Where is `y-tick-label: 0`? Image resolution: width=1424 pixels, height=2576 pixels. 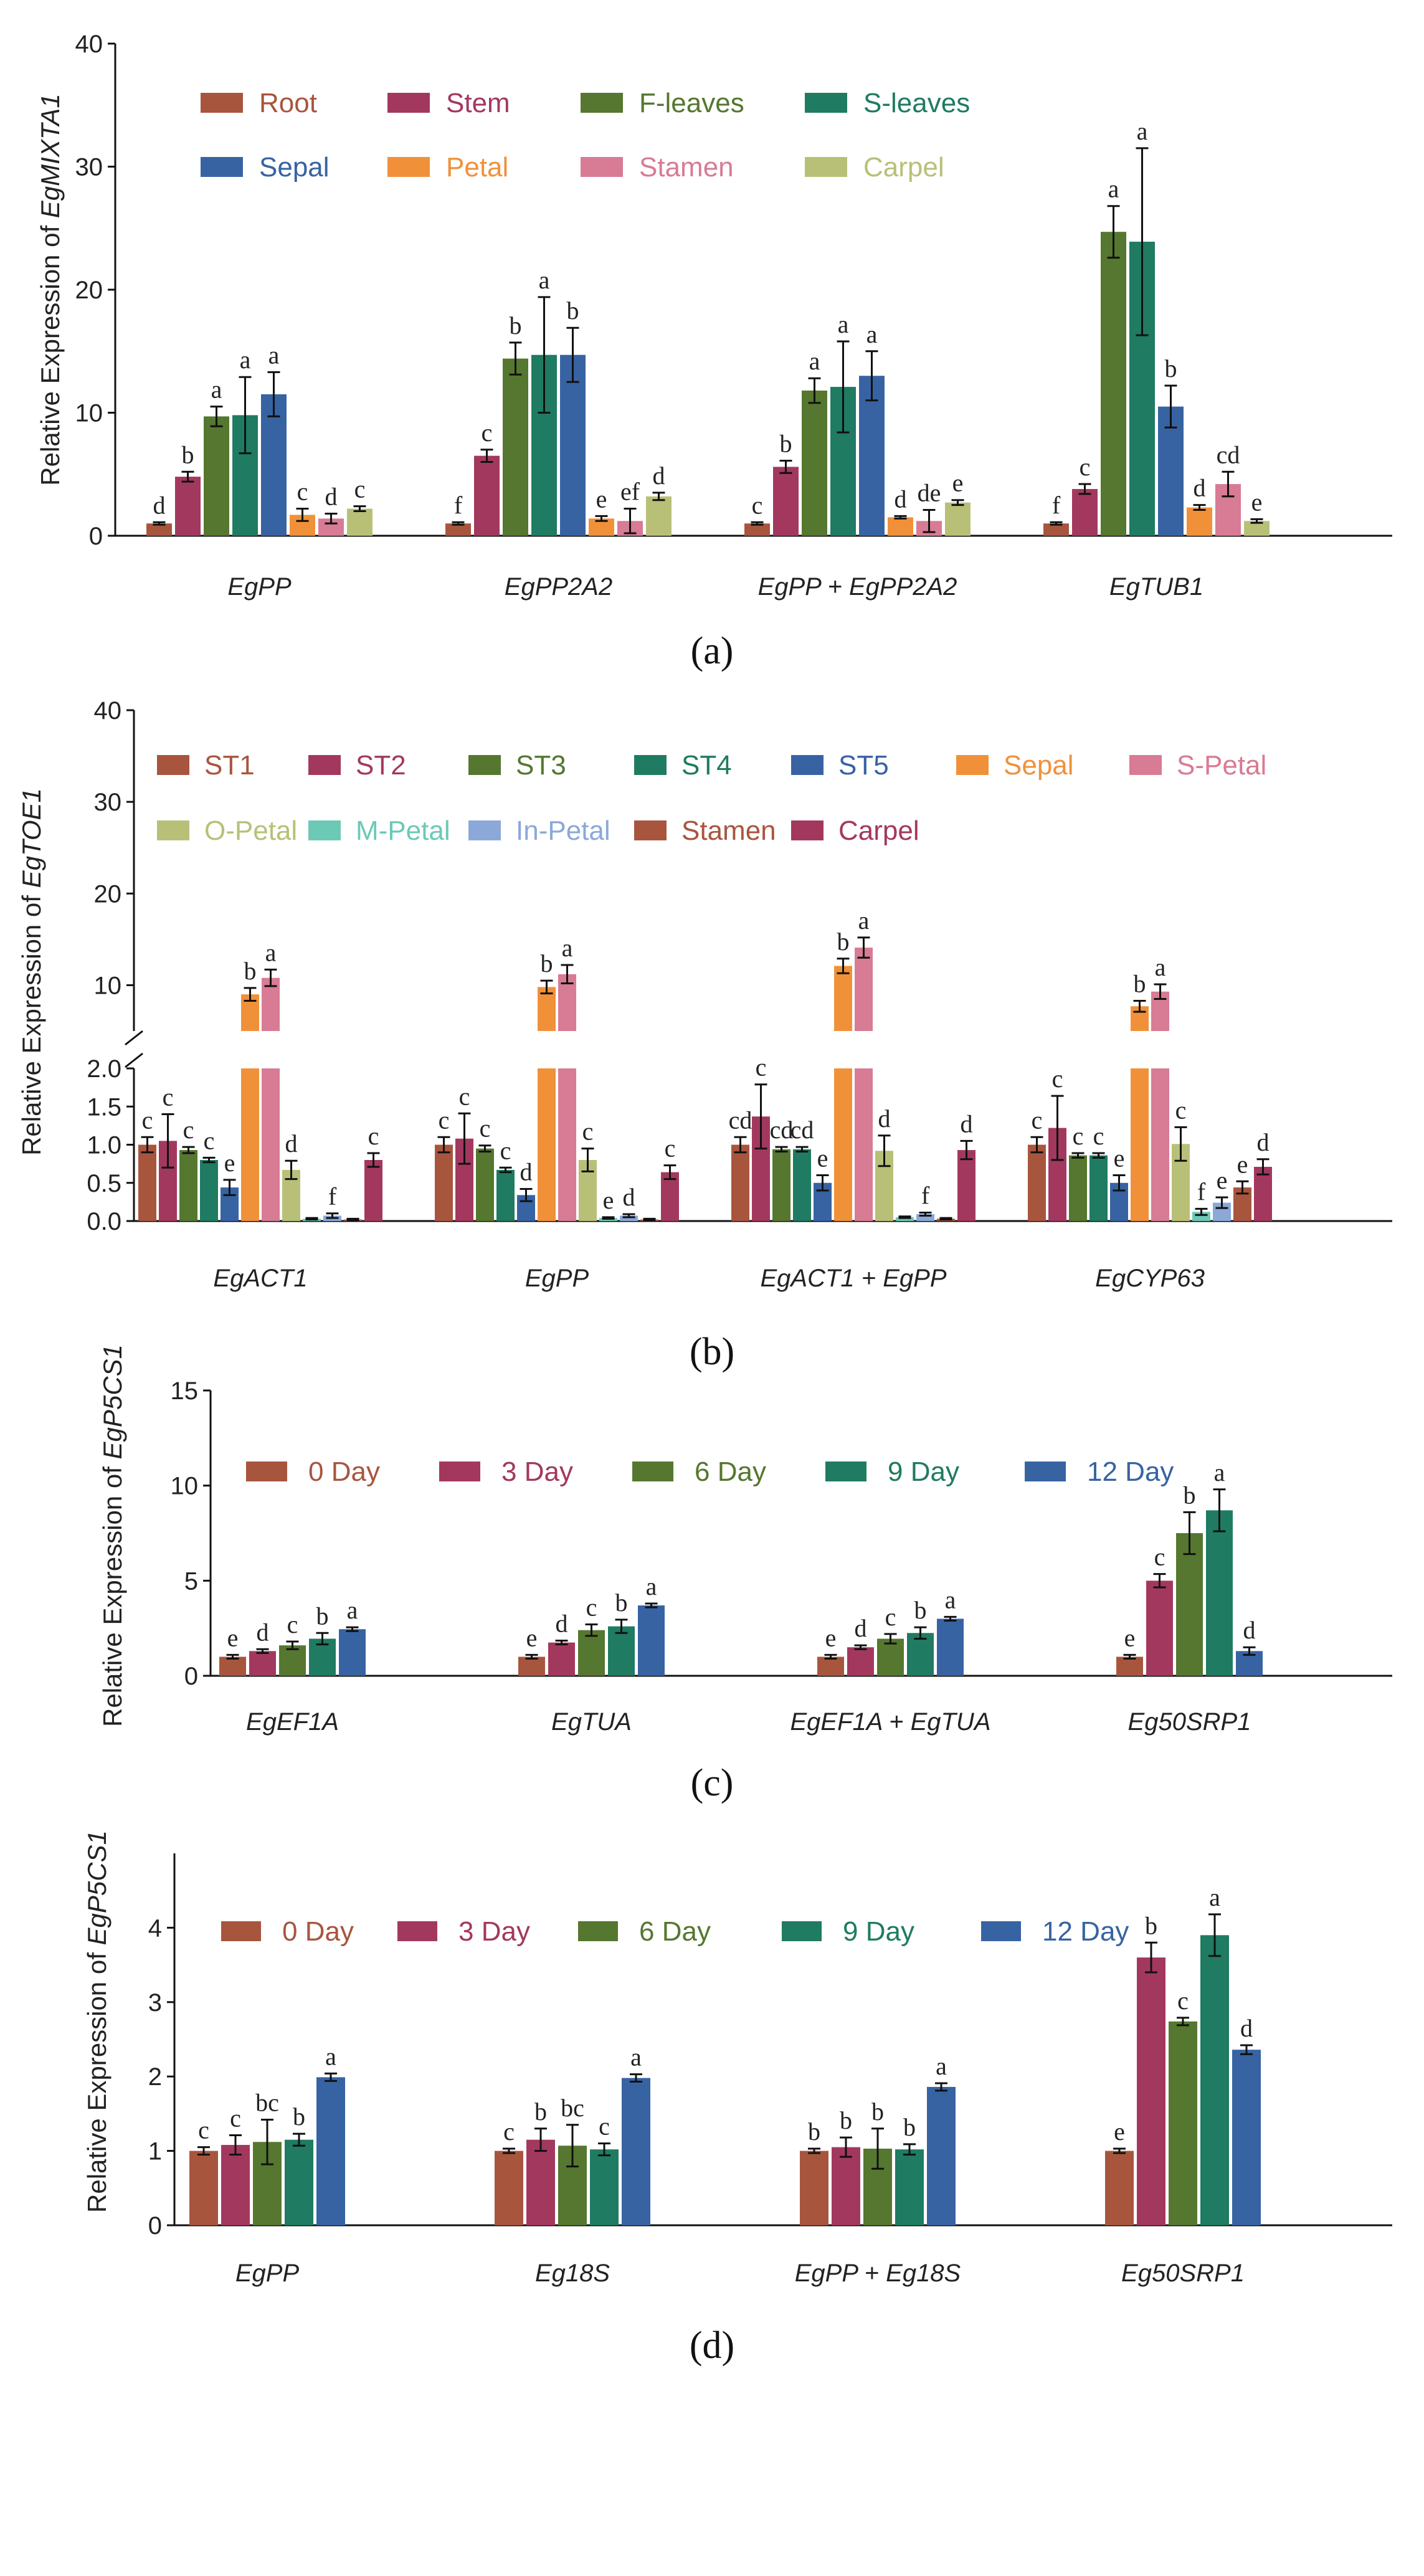
y-tick-label: 0 is located at coordinates (96, 536).